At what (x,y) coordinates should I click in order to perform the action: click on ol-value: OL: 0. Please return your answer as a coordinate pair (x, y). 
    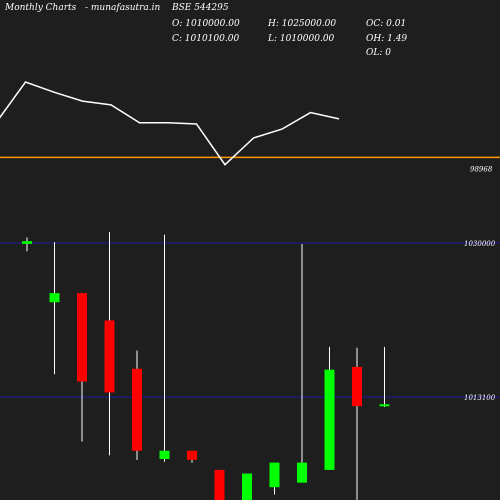
    Looking at the image, I should click on (378, 53).